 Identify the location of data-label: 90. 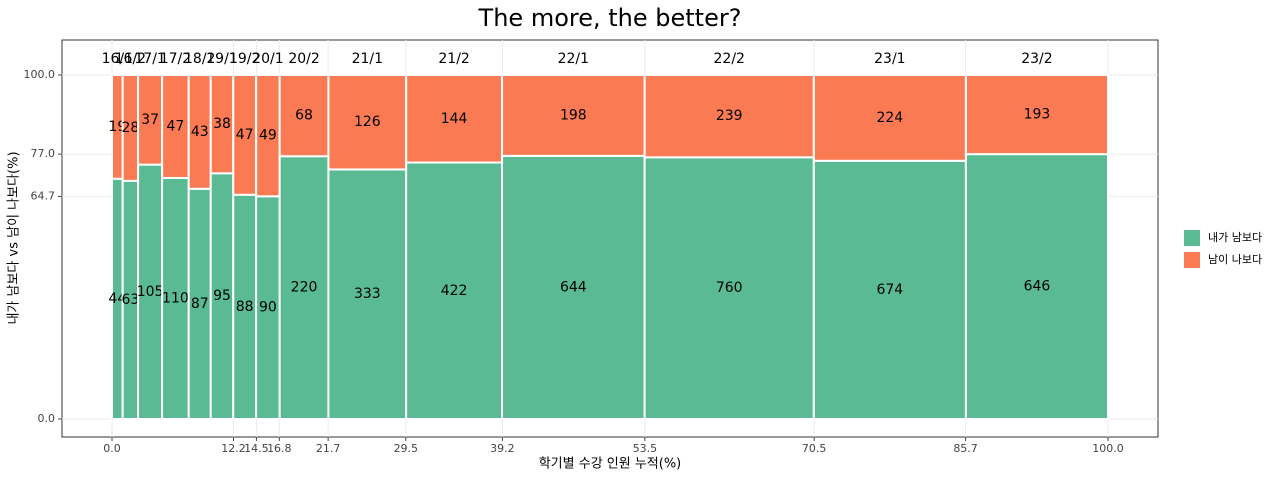
(268, 308).